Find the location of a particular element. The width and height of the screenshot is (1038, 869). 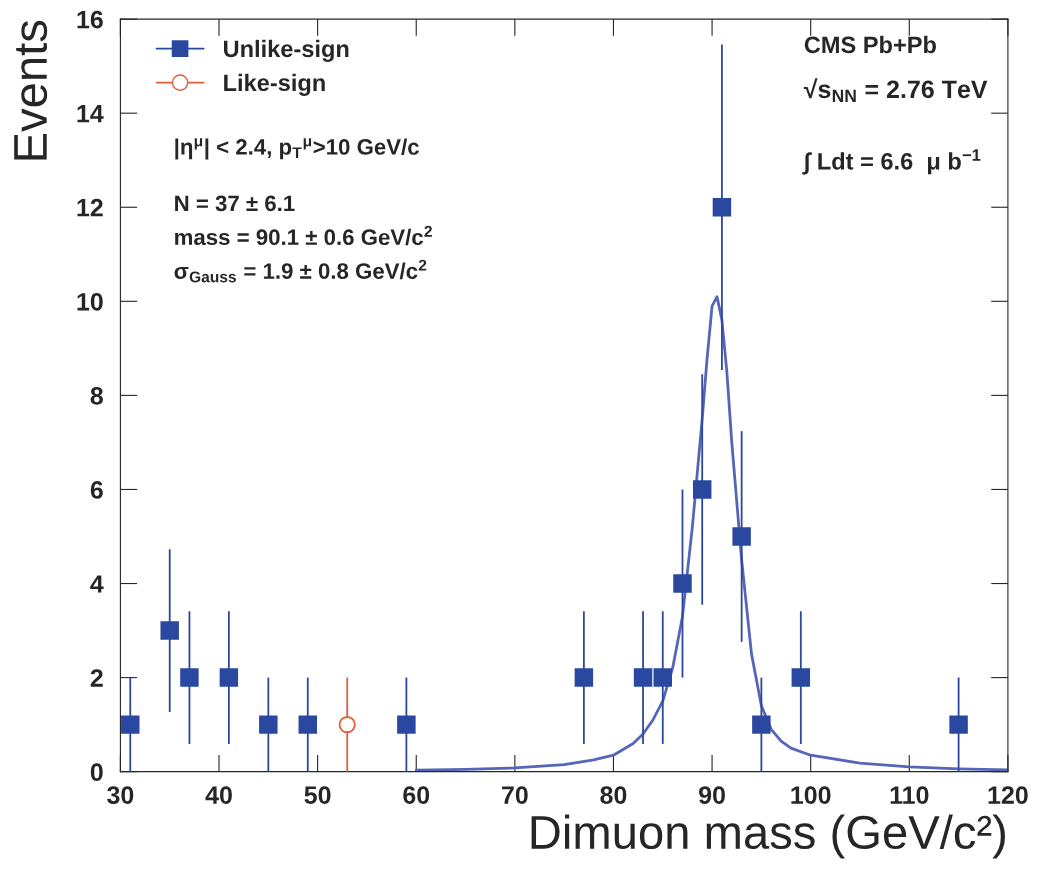

x-axis-title: Dimuon mass (GeV/c²) is located at coordinates (768, 836).